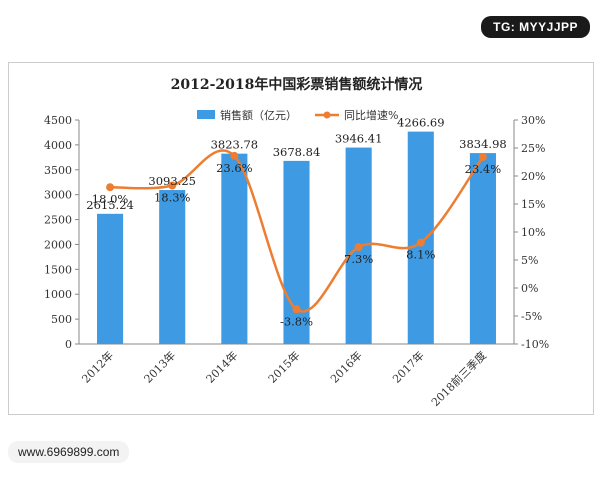  What do you see at coordinates (283, 366) in the screenshot?
I see `x-tick-label: 2015年` at bounding box center [283, 366].